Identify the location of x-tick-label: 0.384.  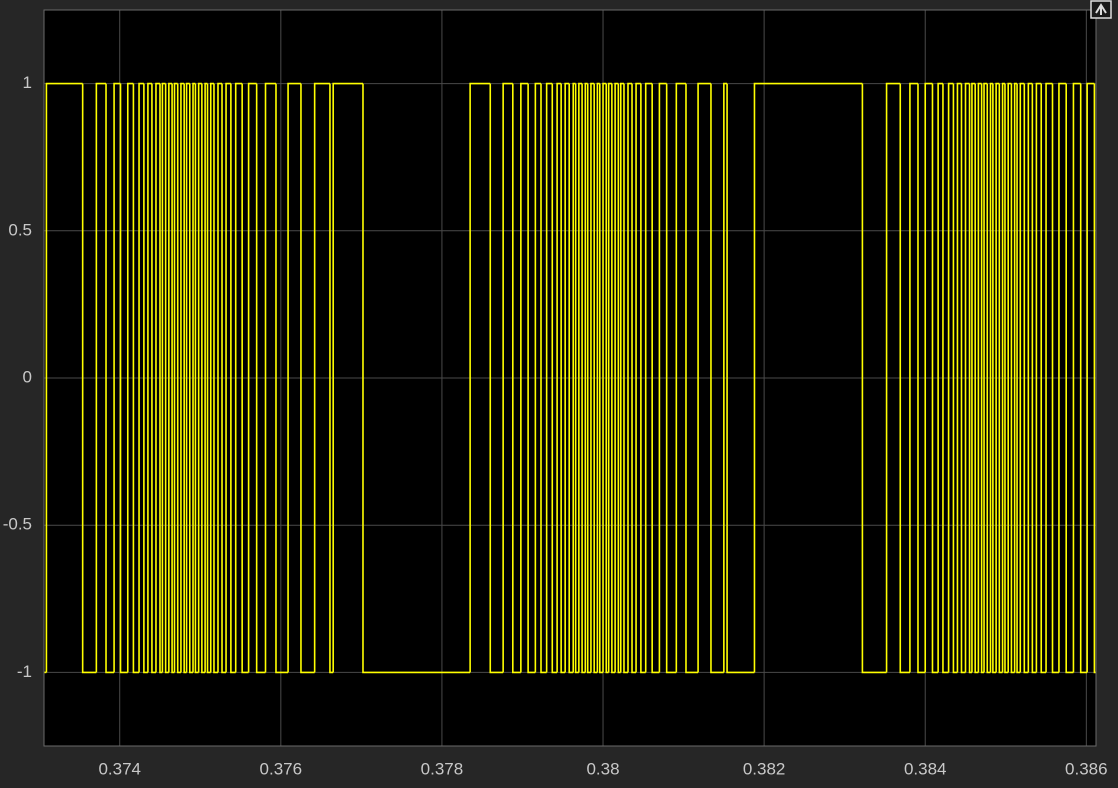
(925, 768).